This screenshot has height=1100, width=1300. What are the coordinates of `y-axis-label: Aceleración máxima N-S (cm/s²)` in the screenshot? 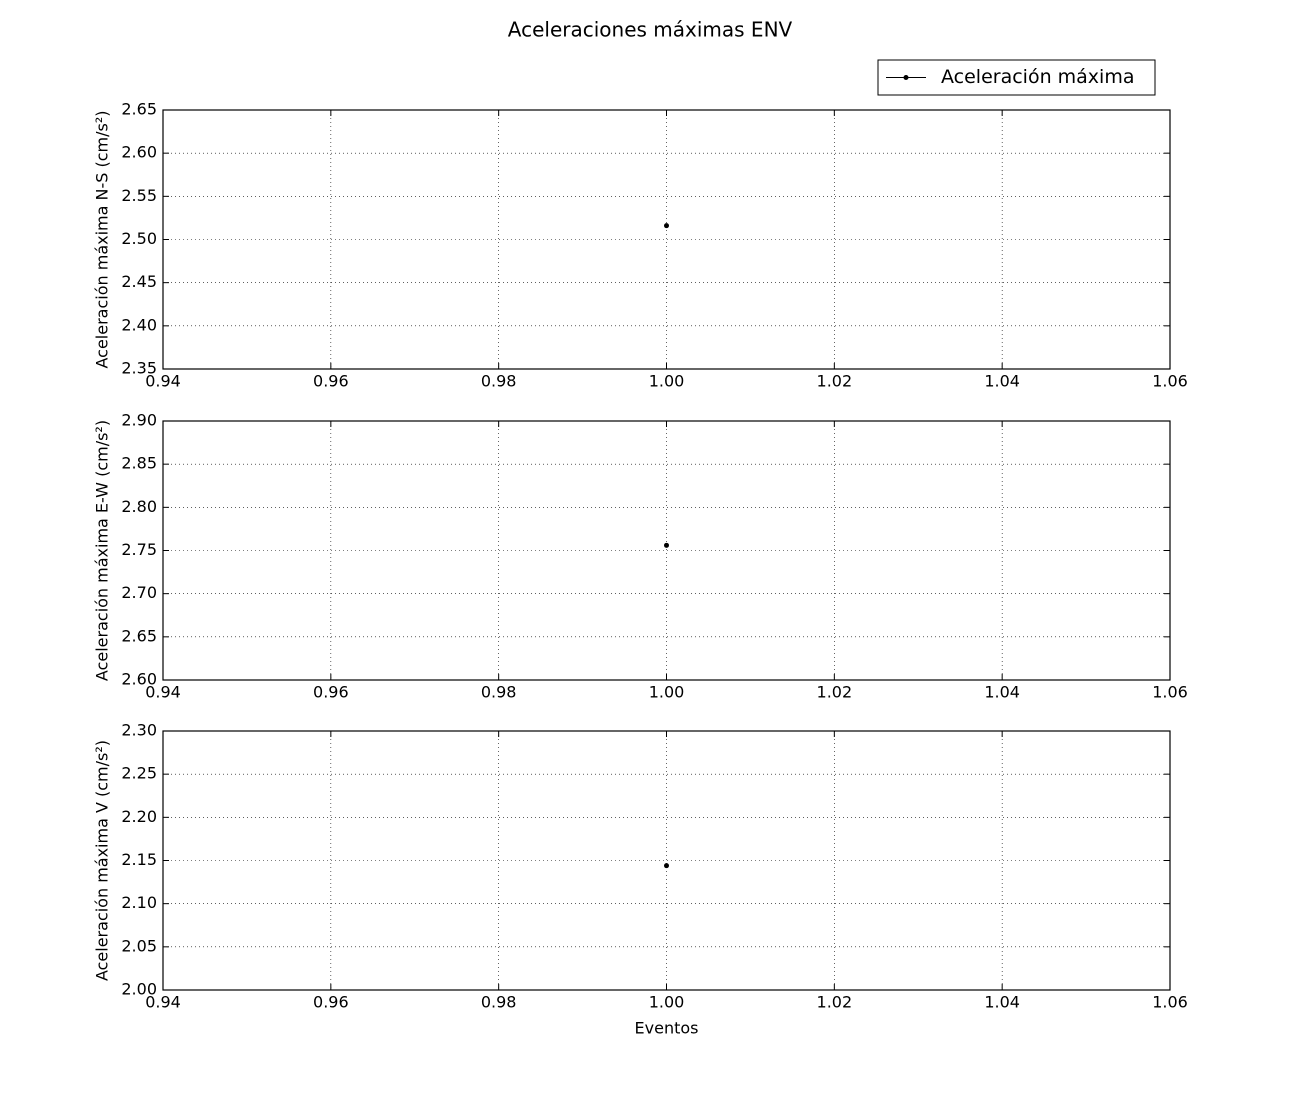 It's located at (102, 239).